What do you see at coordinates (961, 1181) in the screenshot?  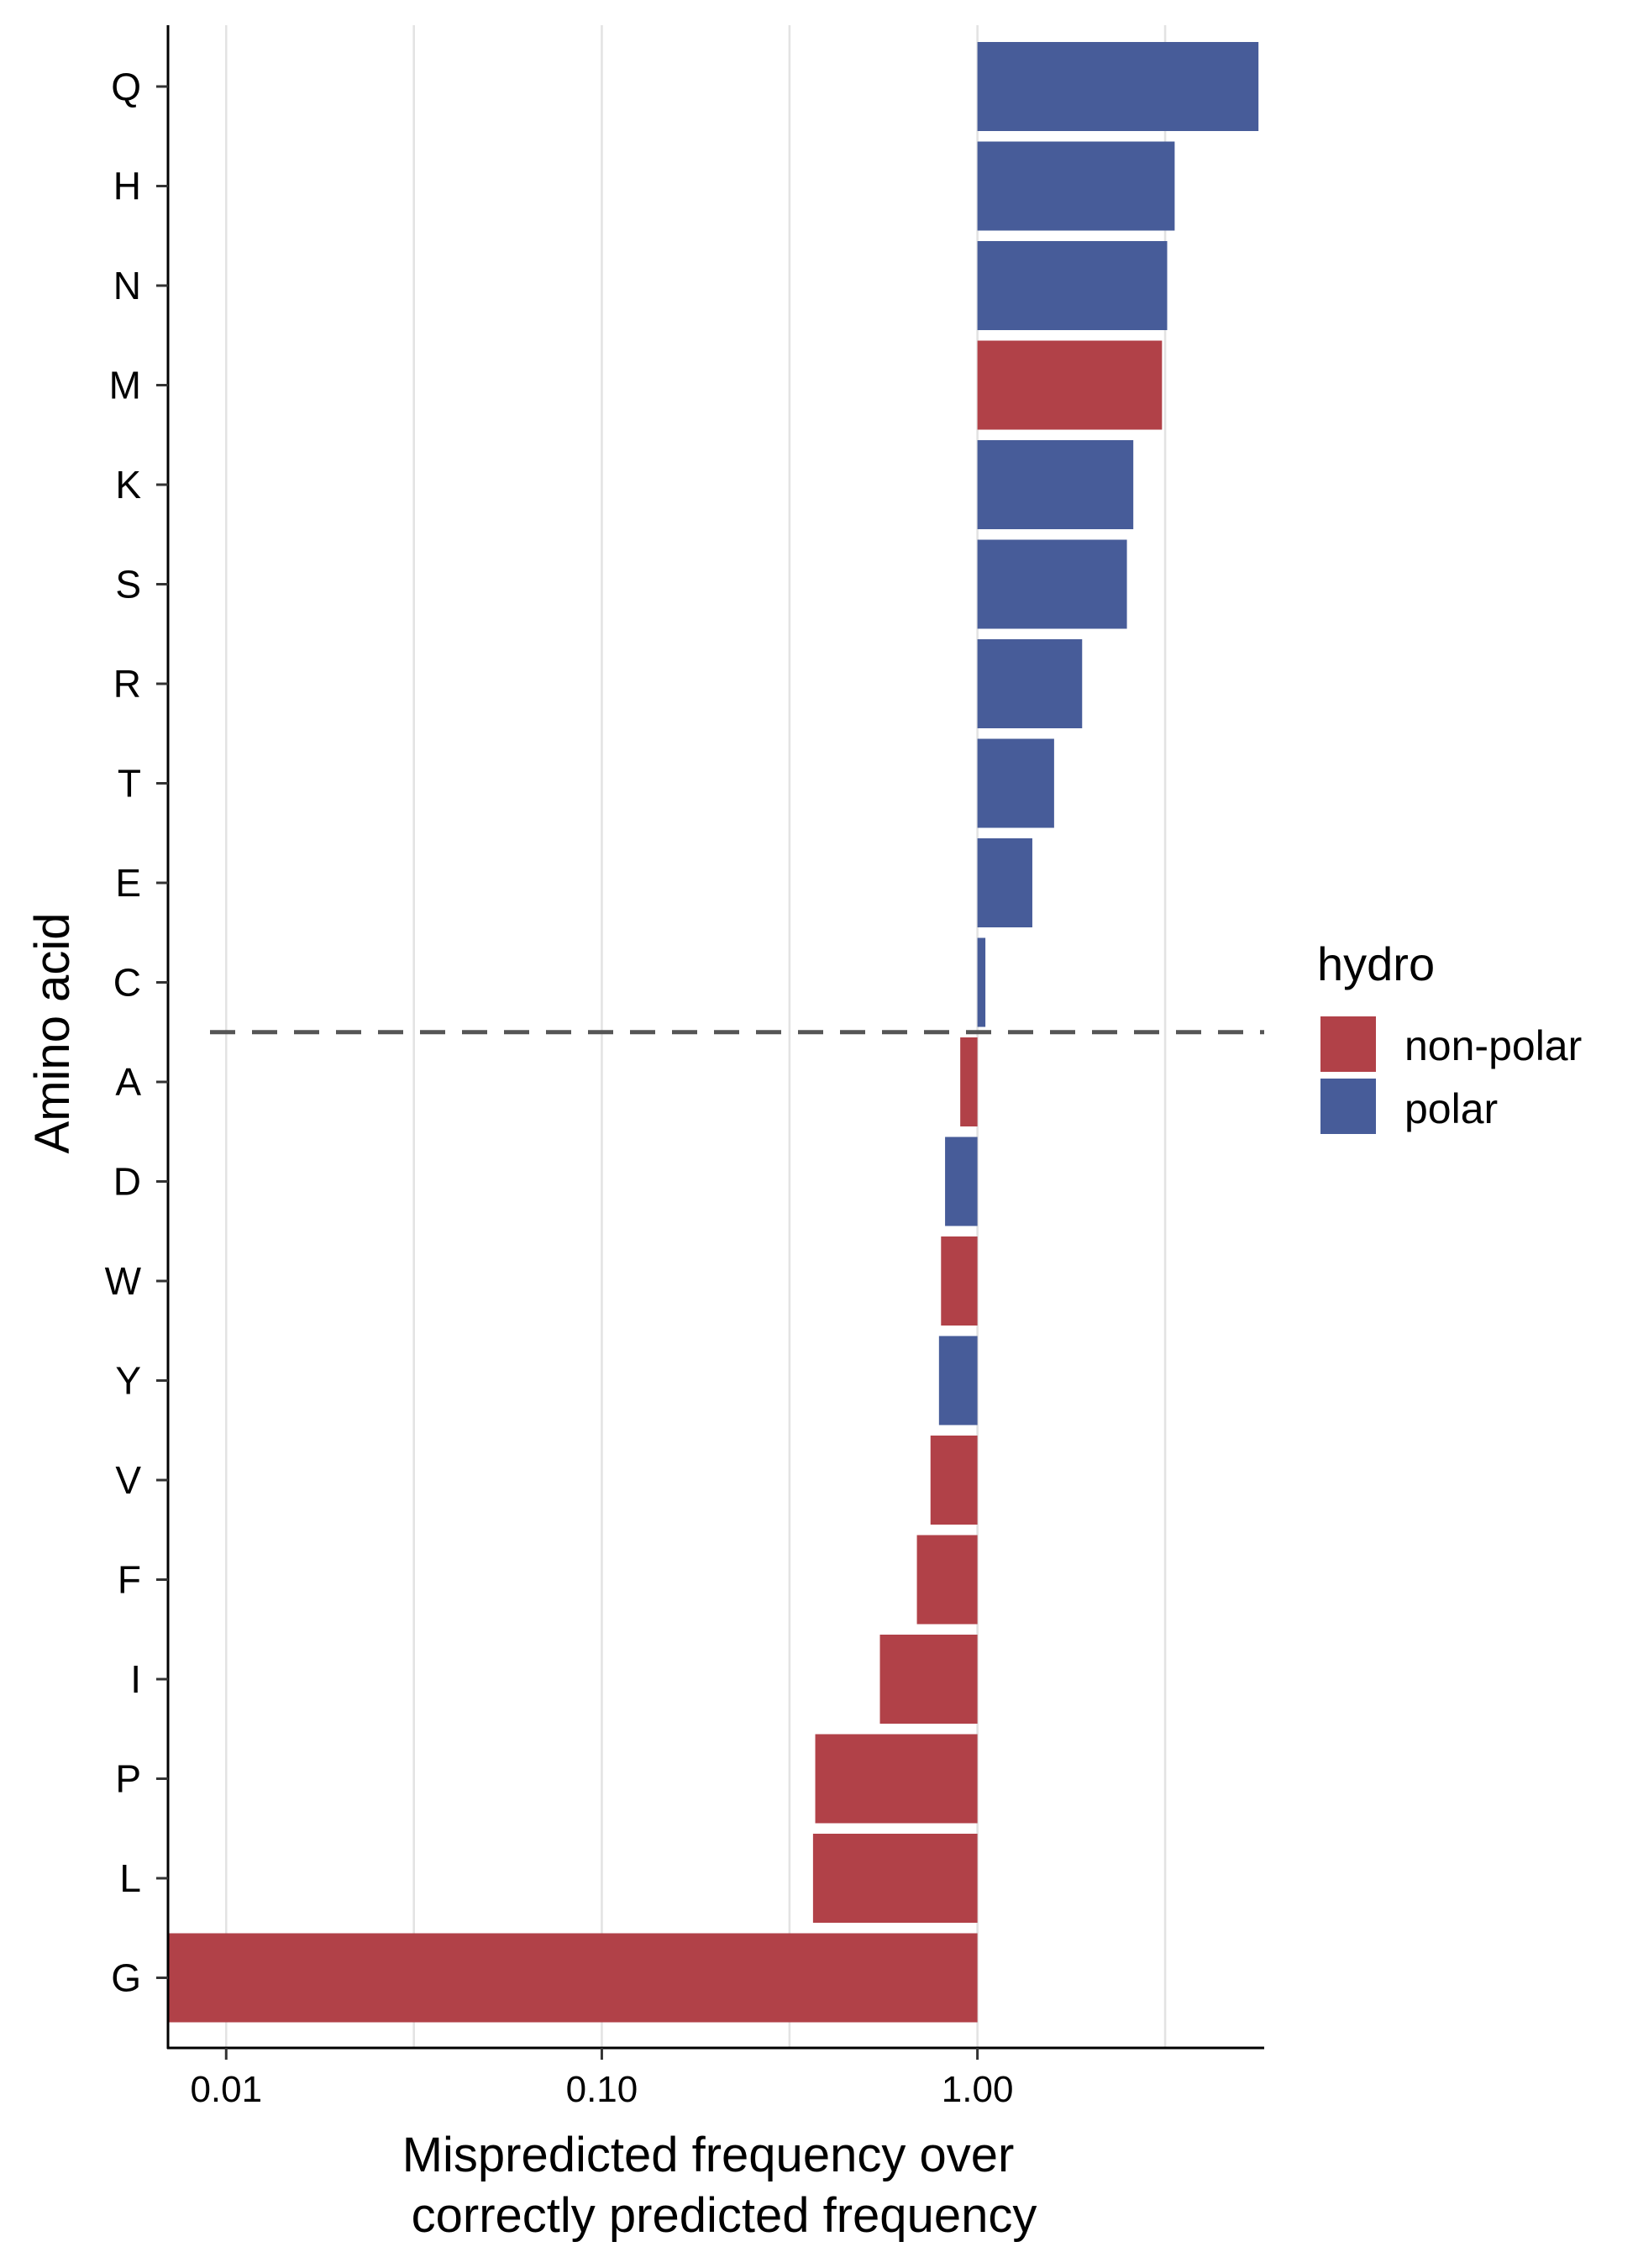 I see `bar-D` at bounding box center [961, 1181].